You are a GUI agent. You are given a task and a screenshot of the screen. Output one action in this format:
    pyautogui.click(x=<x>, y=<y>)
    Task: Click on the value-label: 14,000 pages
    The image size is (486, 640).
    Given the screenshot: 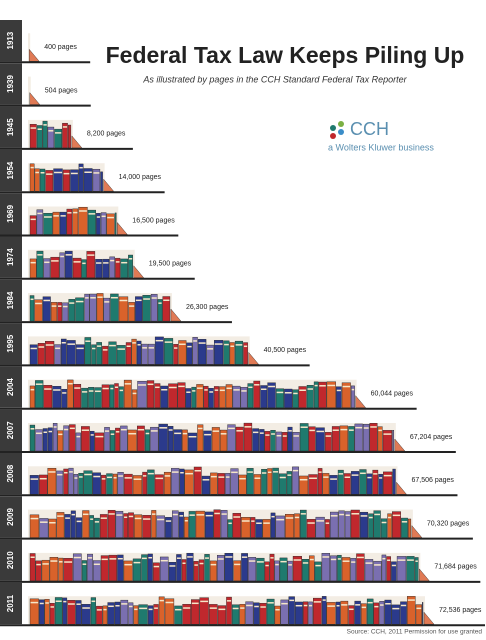 What is the action you would take?
    pyautogui.click(x=140, y=177)
    